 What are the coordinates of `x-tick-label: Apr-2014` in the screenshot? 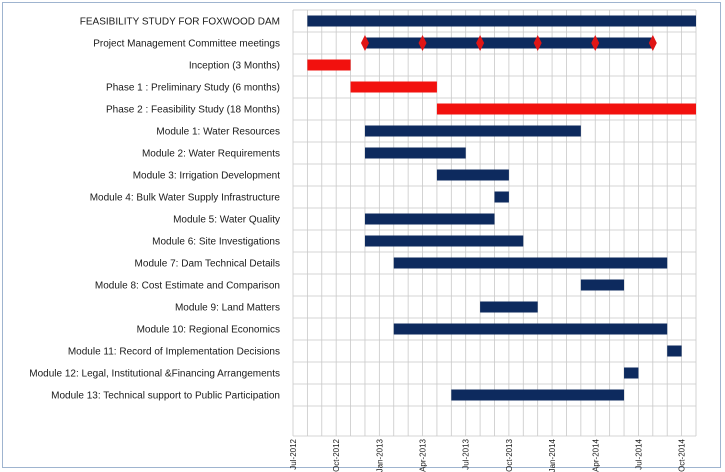 It's located at (595, 454).